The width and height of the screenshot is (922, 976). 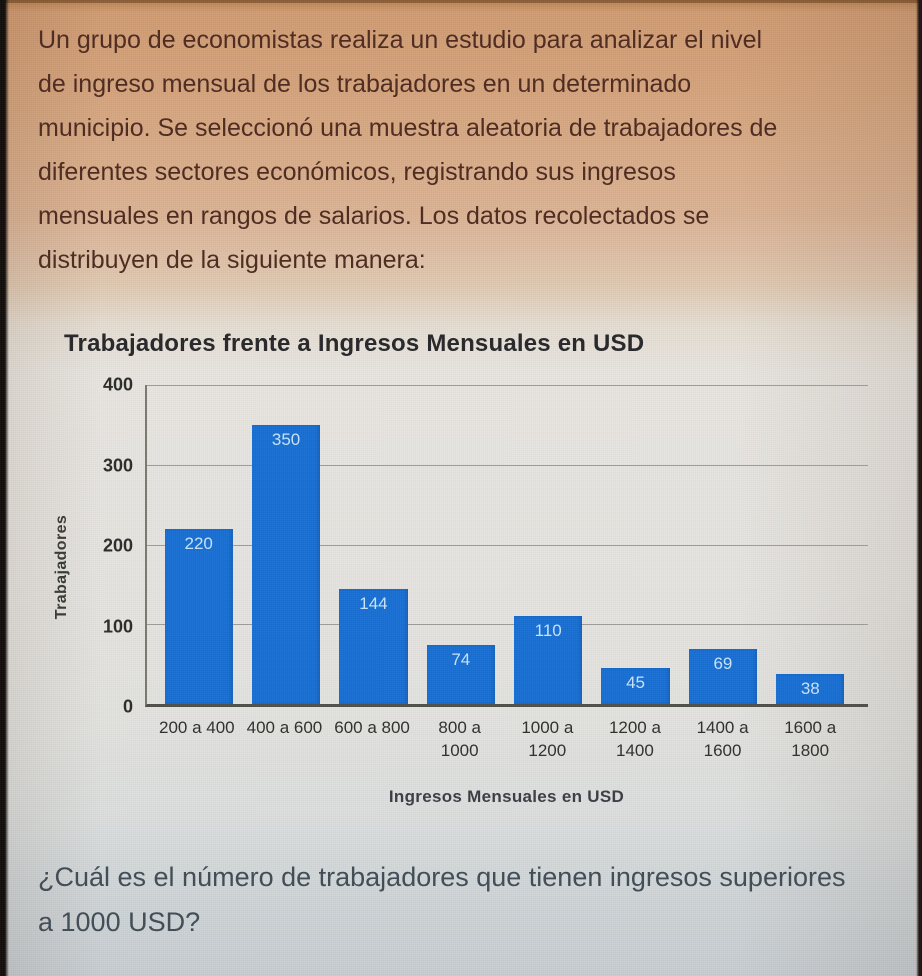 What do you see at coordinates (198, 616) in the screenshot?
I see `bar: 220` at bounding box center [198, 616].